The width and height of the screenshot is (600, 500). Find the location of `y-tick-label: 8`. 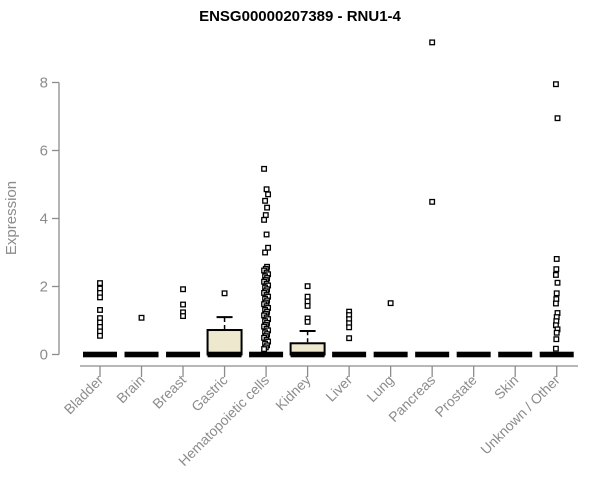

y-tick-label: 8 is located at coordinates (44, 83).